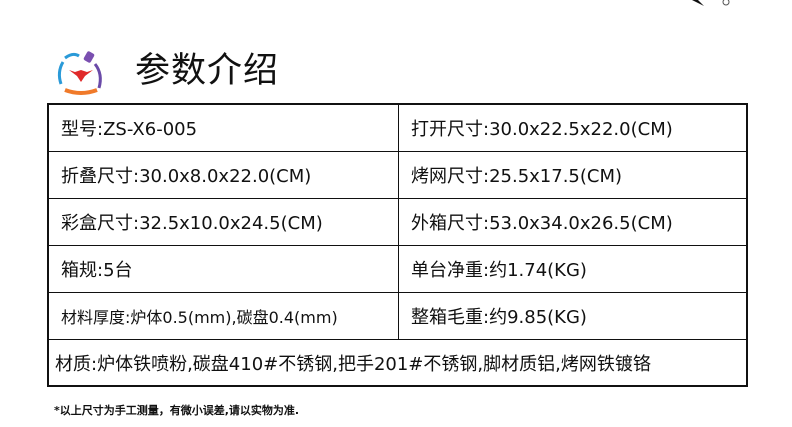  Describe the element at coordinates (177, 410) in the screenshot. I see `measurement-note: *以上尺寸为手工测量，有微小误差,请以实物为准.` at that location.